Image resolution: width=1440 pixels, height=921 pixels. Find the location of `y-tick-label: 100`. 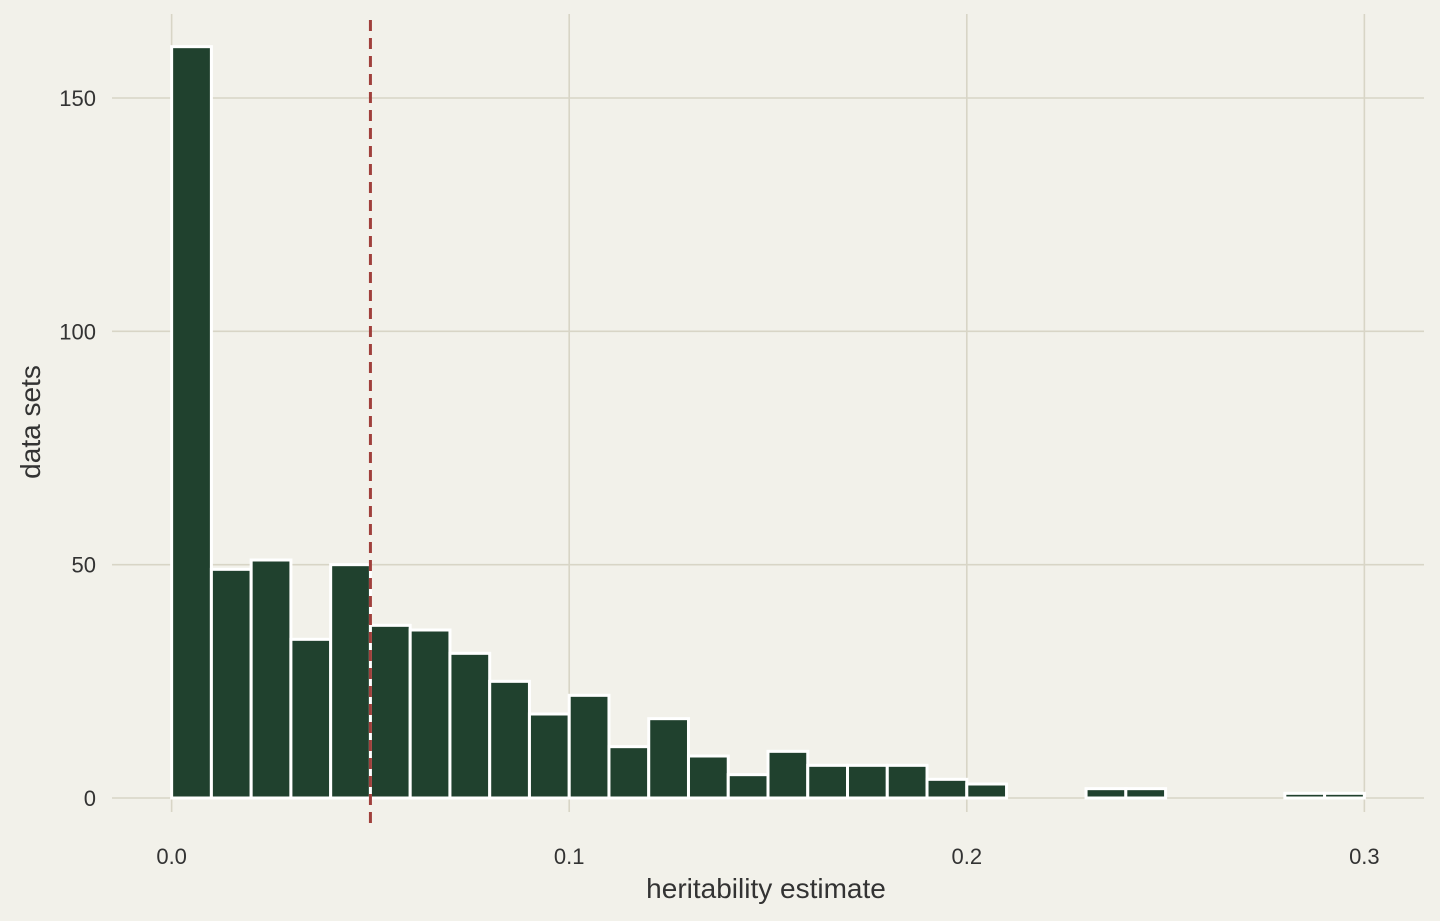

y-tick-label: 100 is located at coordinates (77, 331).